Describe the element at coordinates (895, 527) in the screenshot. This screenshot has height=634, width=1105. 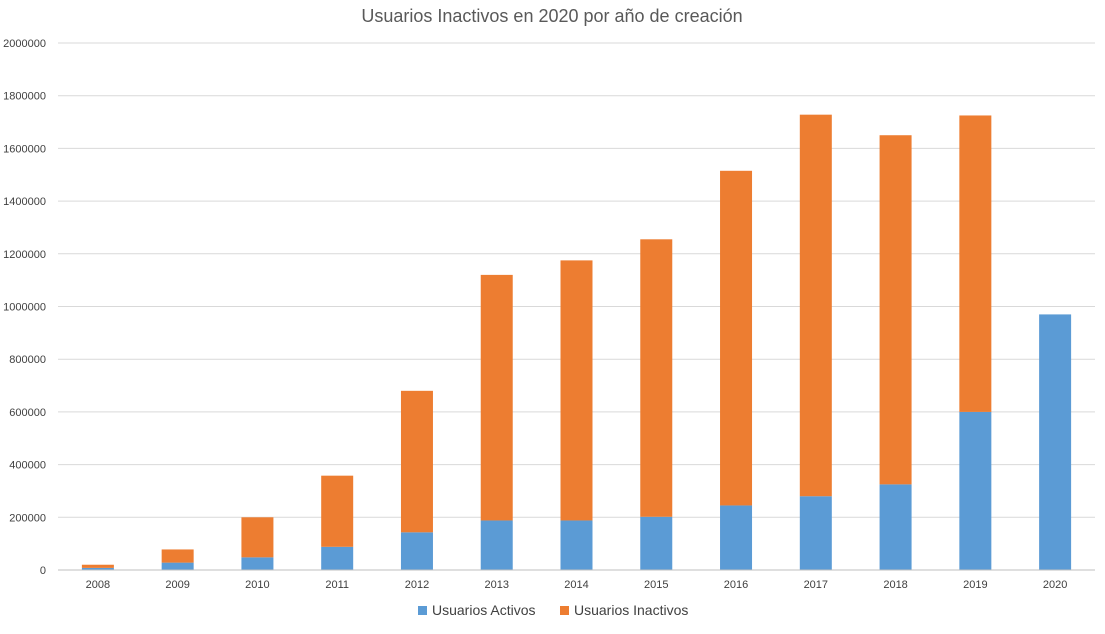
I see `bar-activos-2018` at that location.